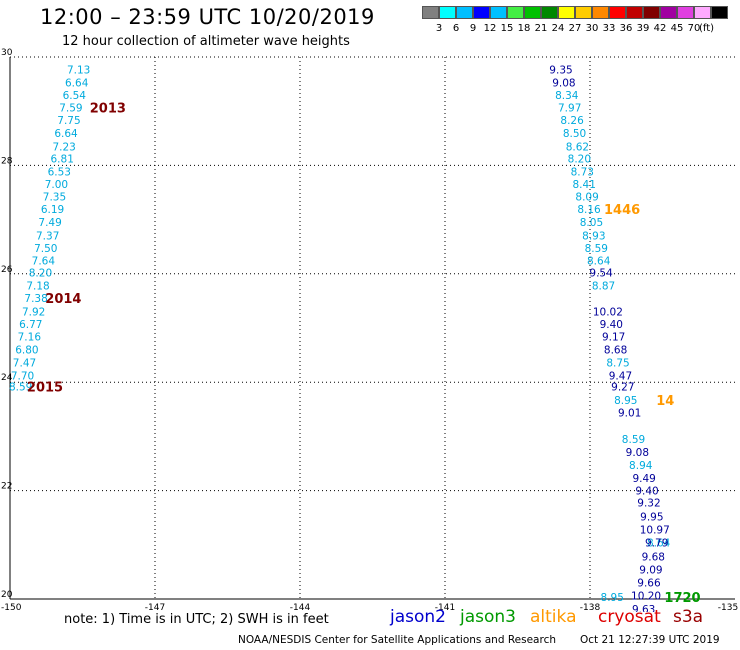  I want to click on pass-time-label: 1720, so click(682, 598).